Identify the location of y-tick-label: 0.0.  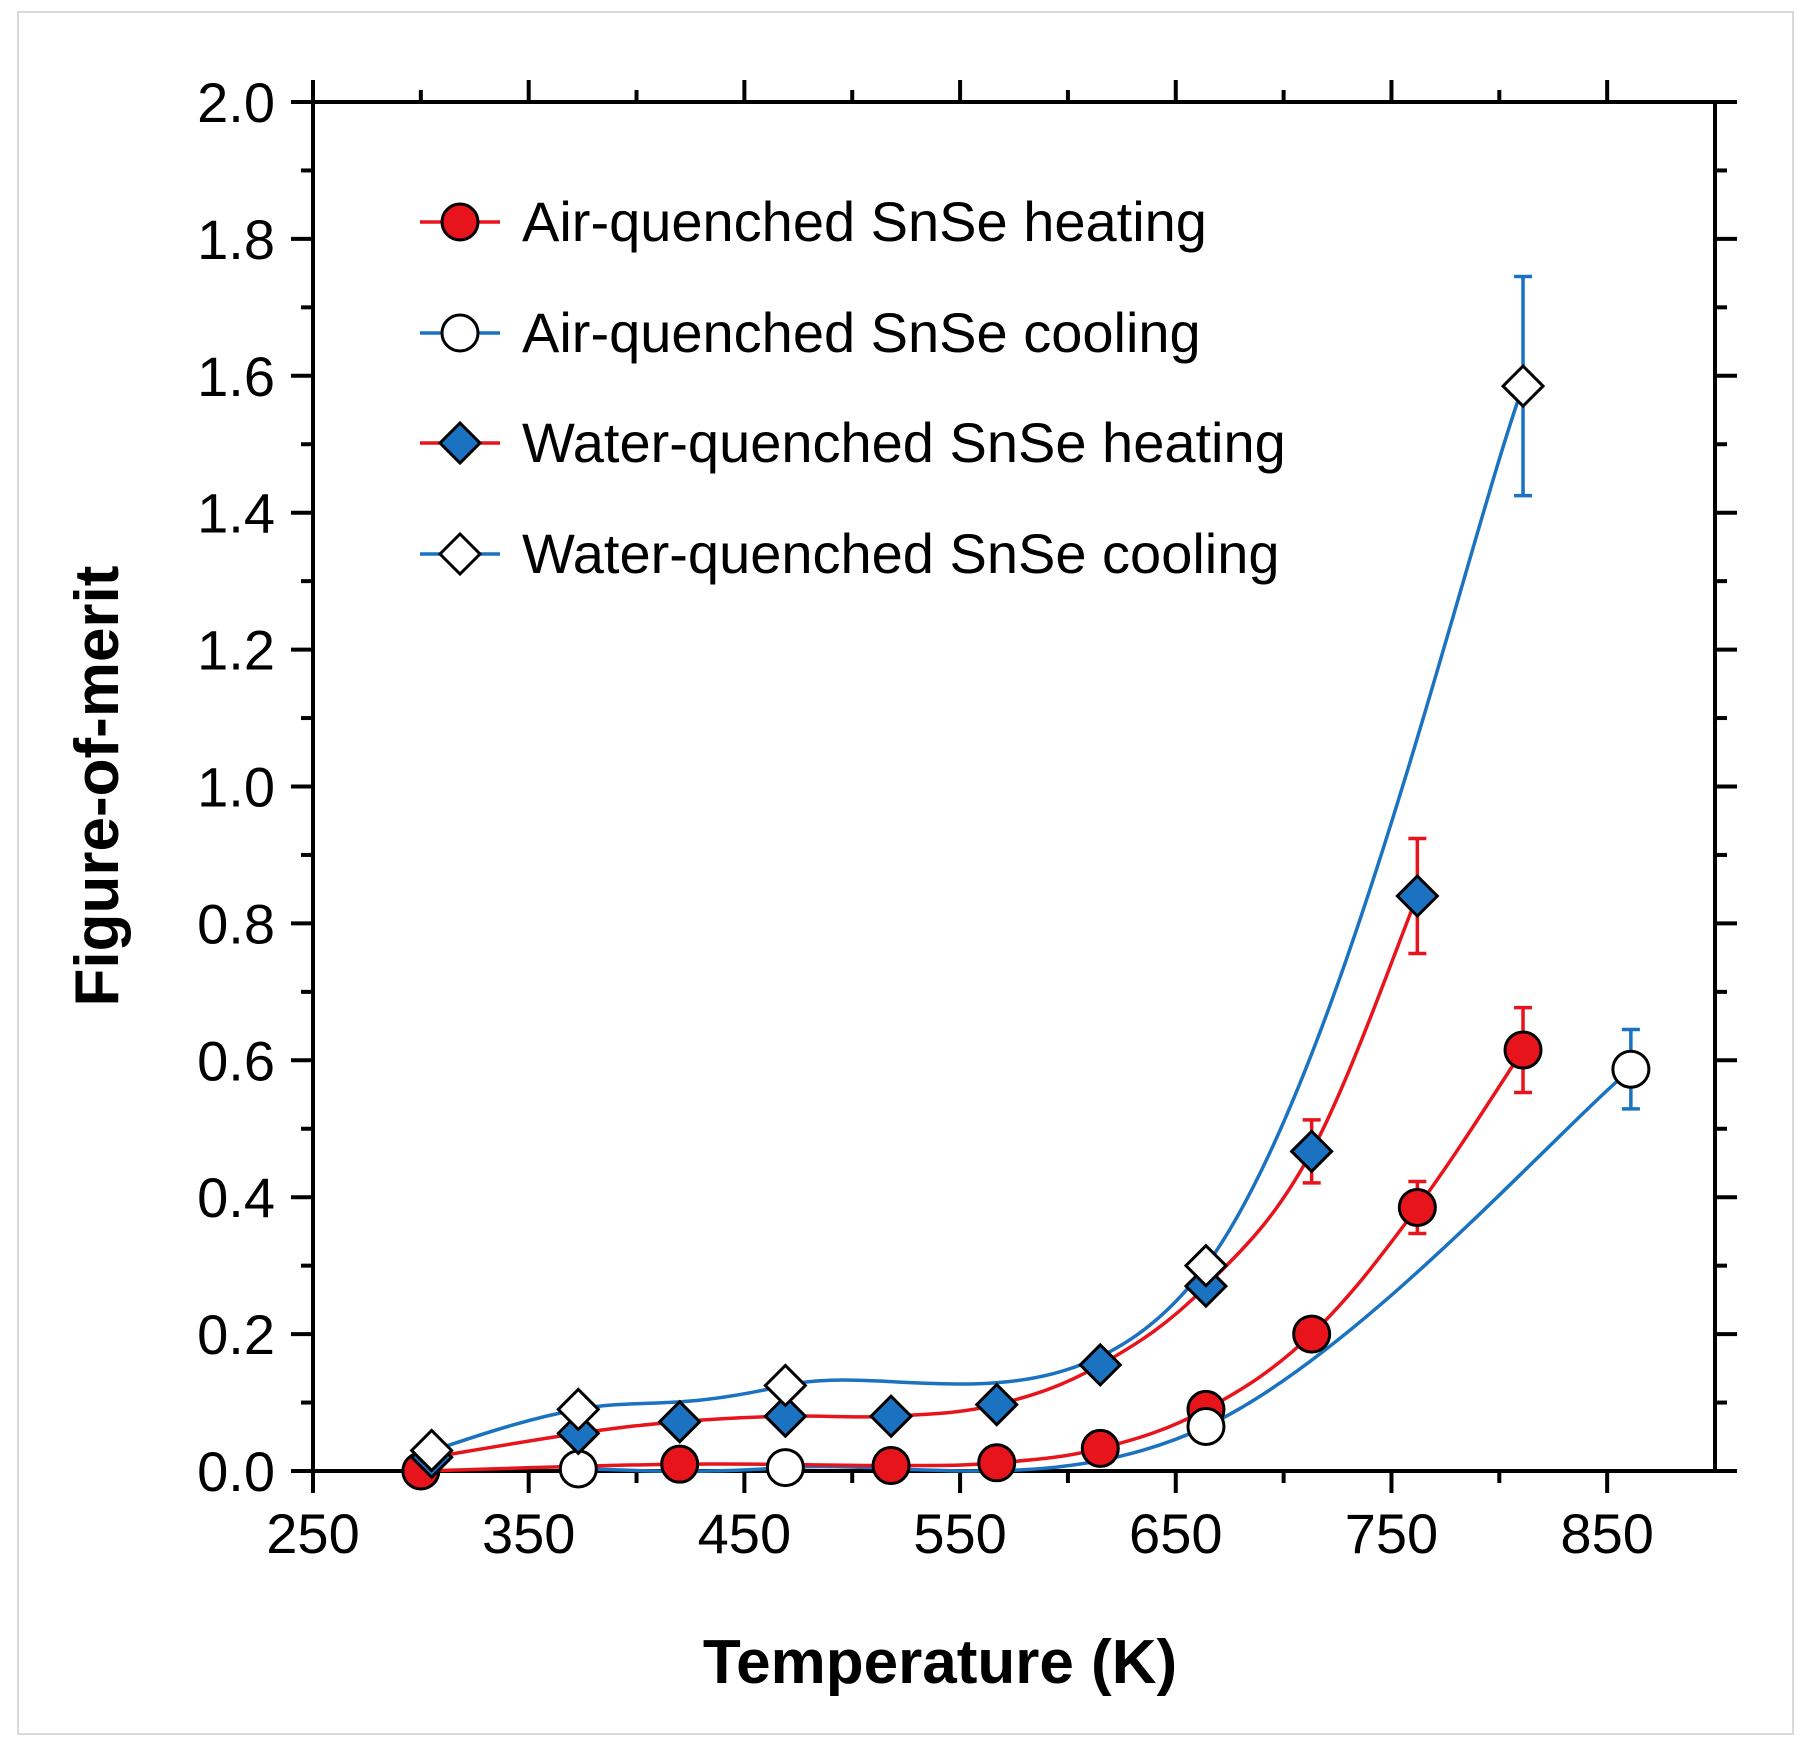
(236, 1471).